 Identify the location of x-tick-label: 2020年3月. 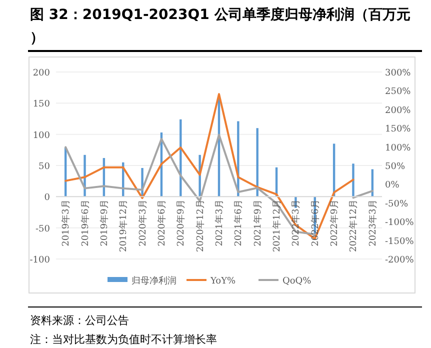
(142, 223).